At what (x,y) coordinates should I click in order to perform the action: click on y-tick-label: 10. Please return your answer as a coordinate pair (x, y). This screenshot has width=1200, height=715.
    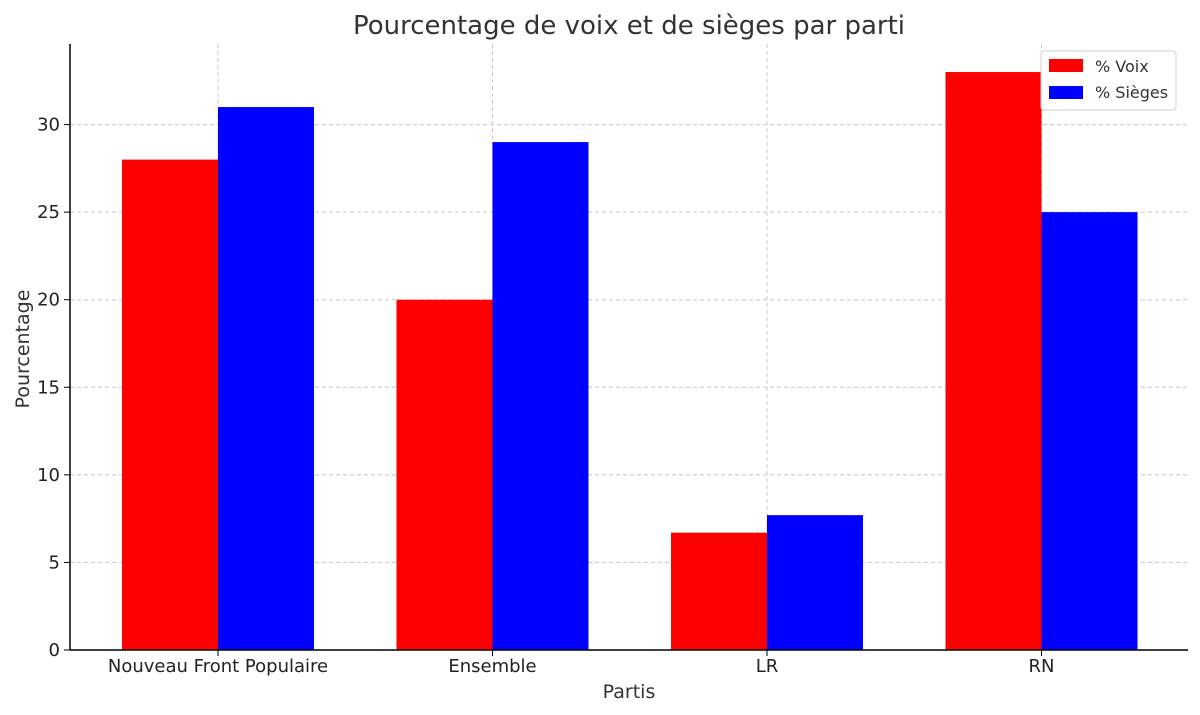
    Looking at the image, I should click on (48, 475).